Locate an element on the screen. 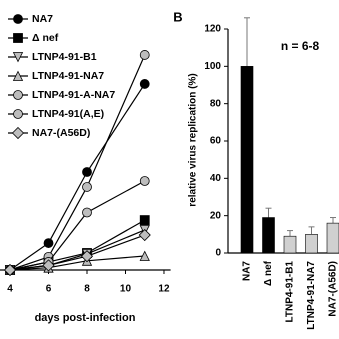 This screenshot has width=339, height=339. legend-label: NA7-(A56D) is located at coordinates (61, 133).